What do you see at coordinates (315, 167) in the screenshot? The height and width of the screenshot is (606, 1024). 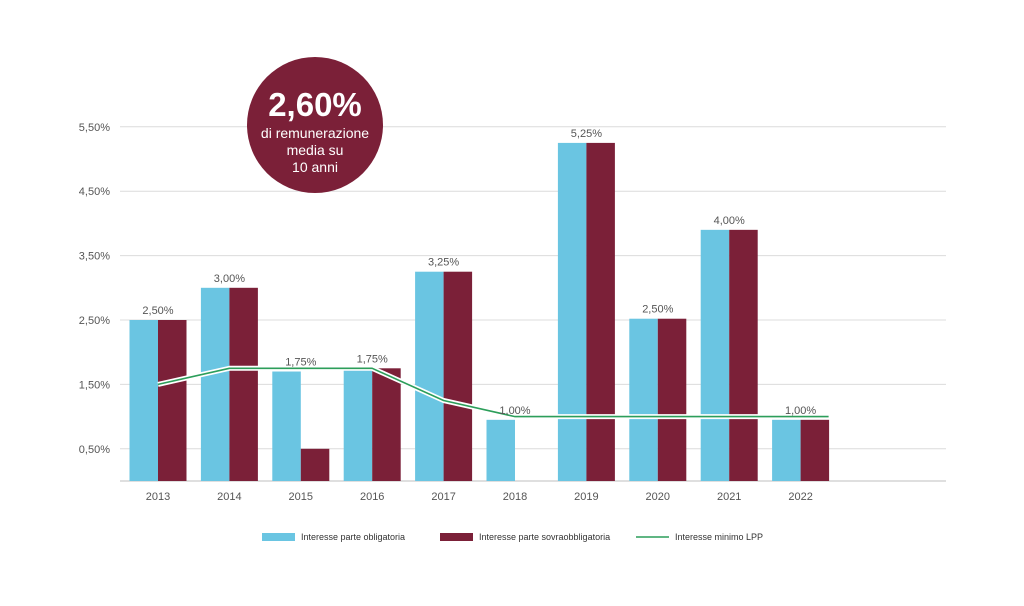 I see `badge-line-3: 10 anni` at bounding box center [315, 167].